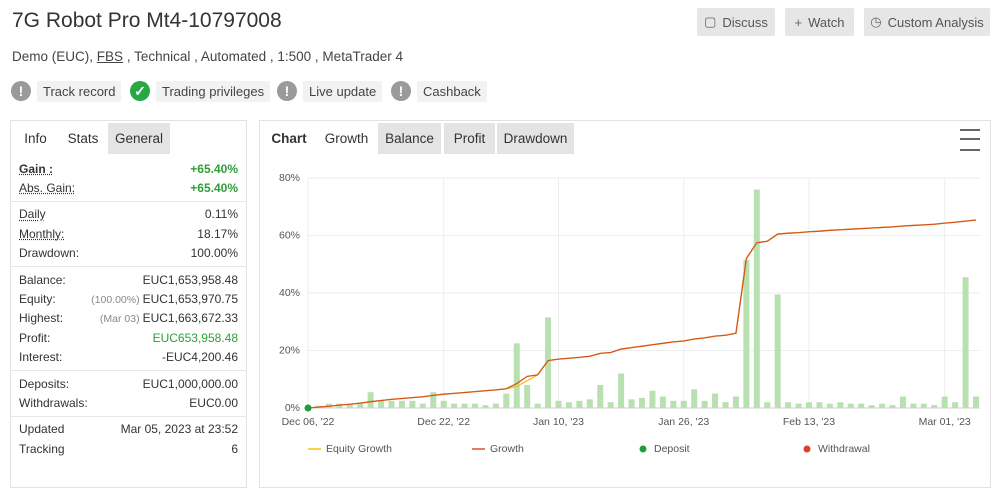  Describe the element at coordinates (927, 22) in the screenshot. I see `button: ◷ Custom Analysis` at that location.